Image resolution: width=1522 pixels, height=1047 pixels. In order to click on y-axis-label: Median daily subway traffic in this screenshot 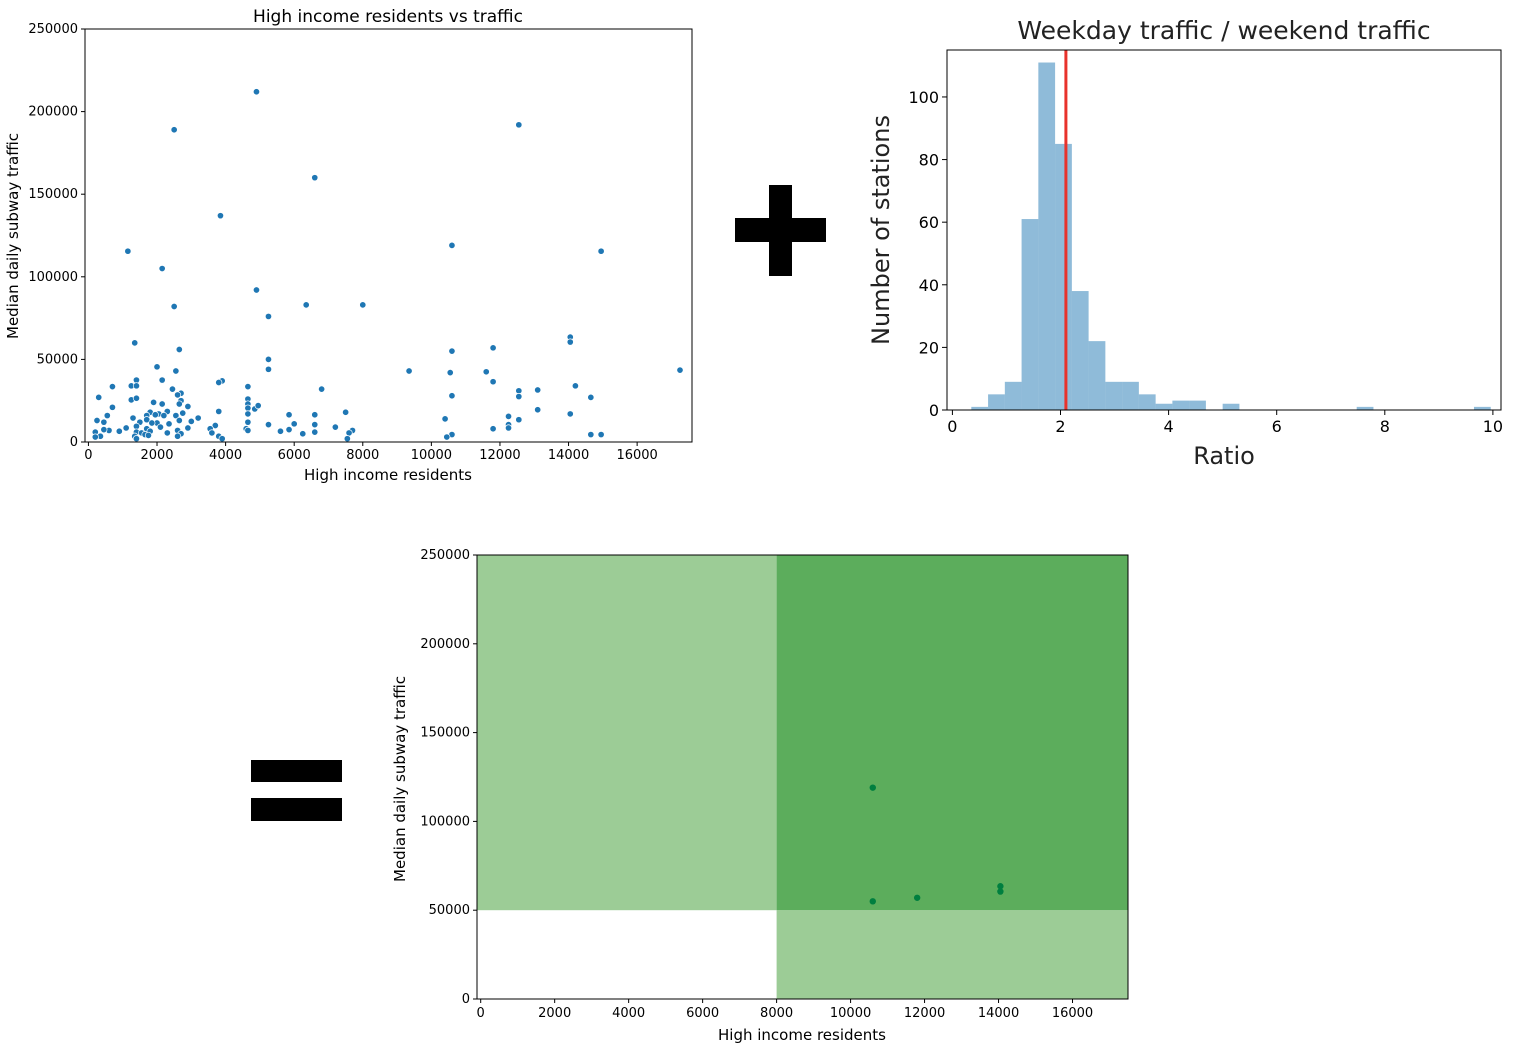, I will do `click(13, 236)`.